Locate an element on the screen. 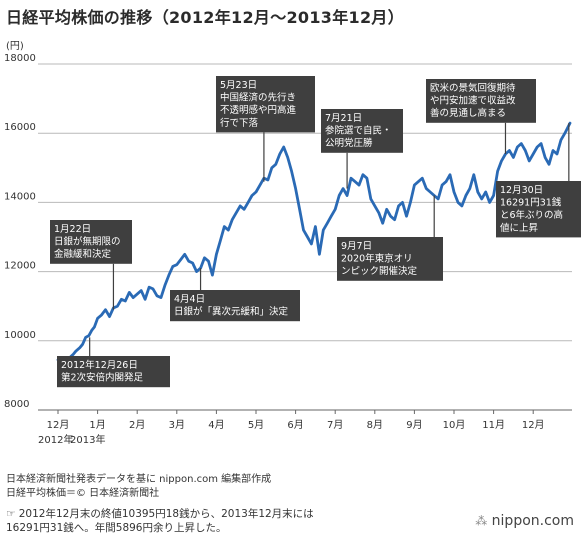  annotation-text: 参院選で自民・ is located at coordinates (358, 131).